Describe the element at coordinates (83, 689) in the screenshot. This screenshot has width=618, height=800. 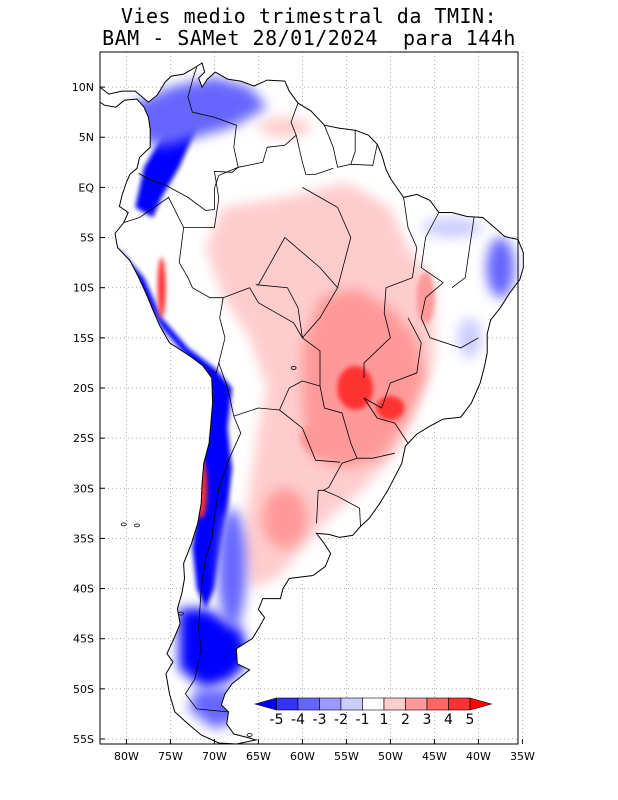
I see `lat-tick-label: 50S` at that location.